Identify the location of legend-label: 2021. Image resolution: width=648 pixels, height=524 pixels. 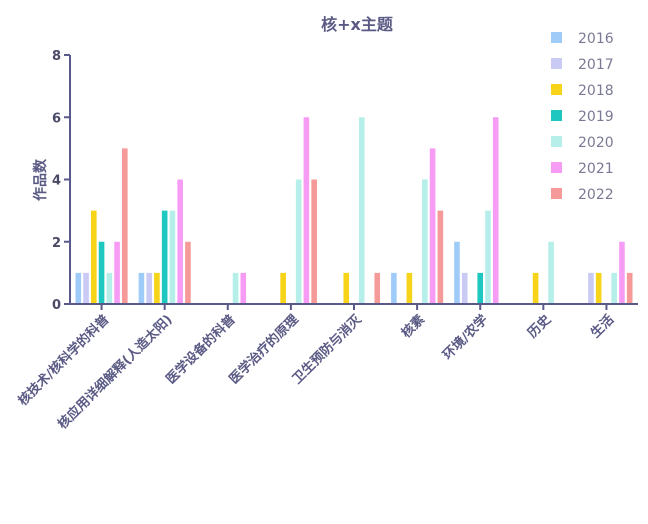
(596, 169).